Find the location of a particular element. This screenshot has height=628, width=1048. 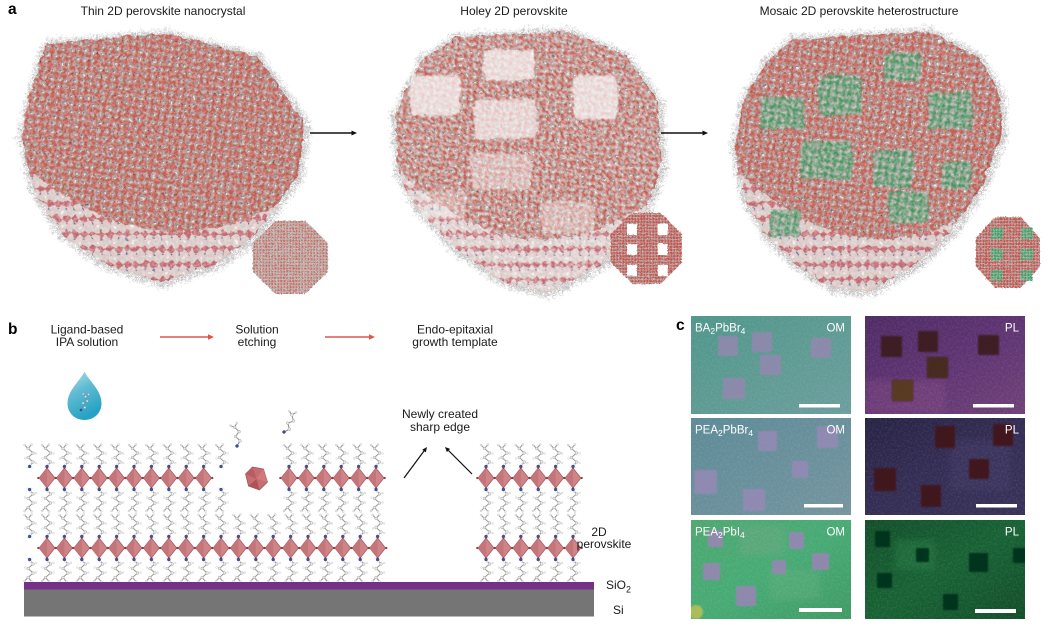

svg-text: PEA2PbI4 is located at coordinates (720, 534).